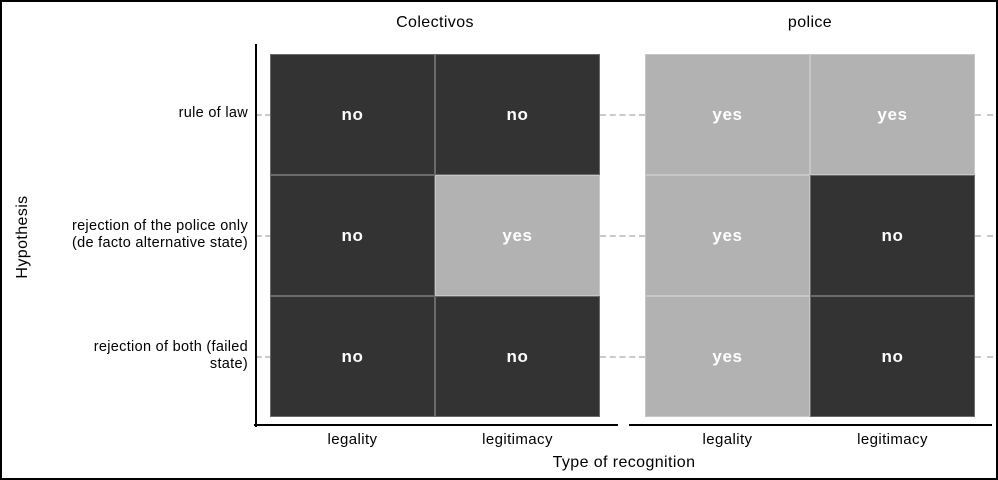  Describe the element at coordinates (228, 363) in the screenshot. I see `y-tick-label-line: state)` at that location.